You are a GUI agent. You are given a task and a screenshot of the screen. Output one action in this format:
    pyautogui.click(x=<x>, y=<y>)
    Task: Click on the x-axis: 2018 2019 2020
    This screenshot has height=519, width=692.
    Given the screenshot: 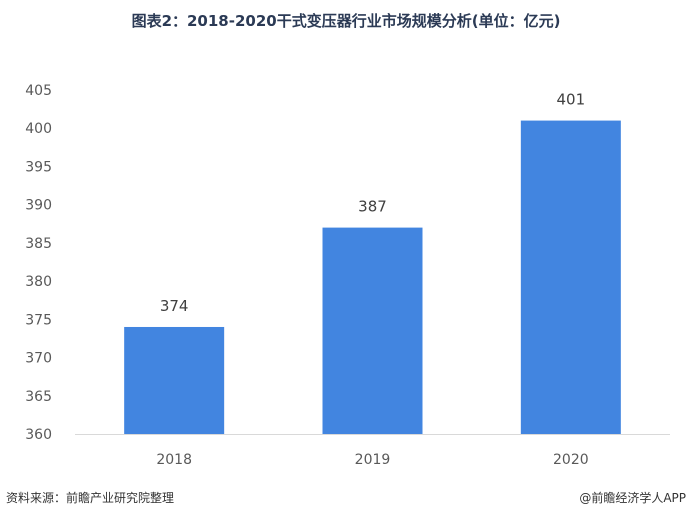 What is the action you would take?
    pyautogui.click(x=372, y=460)
    